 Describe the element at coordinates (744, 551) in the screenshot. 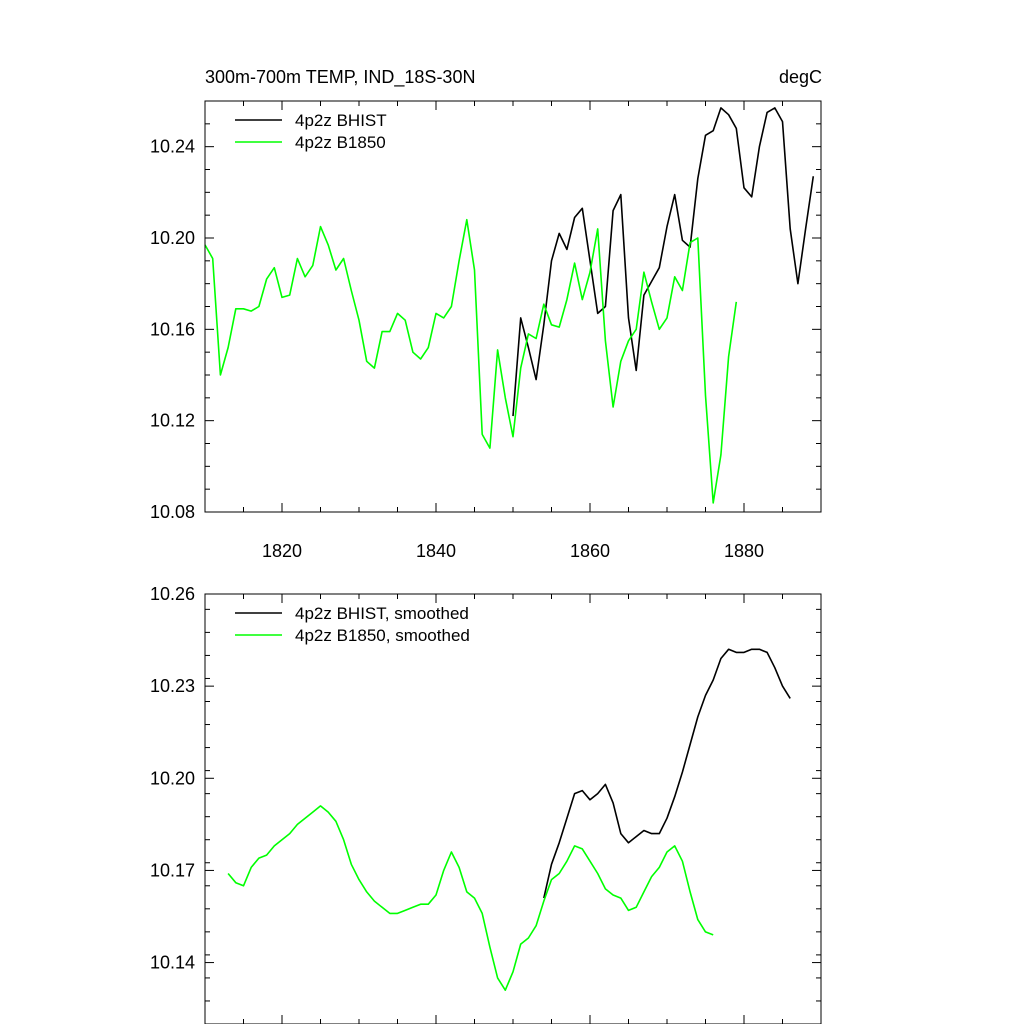

I see `x-tick-label: 1880` at that location.